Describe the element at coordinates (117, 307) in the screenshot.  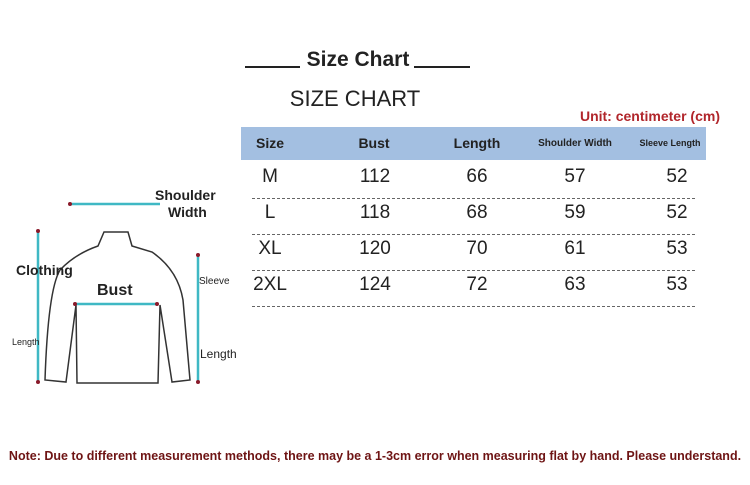
I see `sweater-outline` at that location.